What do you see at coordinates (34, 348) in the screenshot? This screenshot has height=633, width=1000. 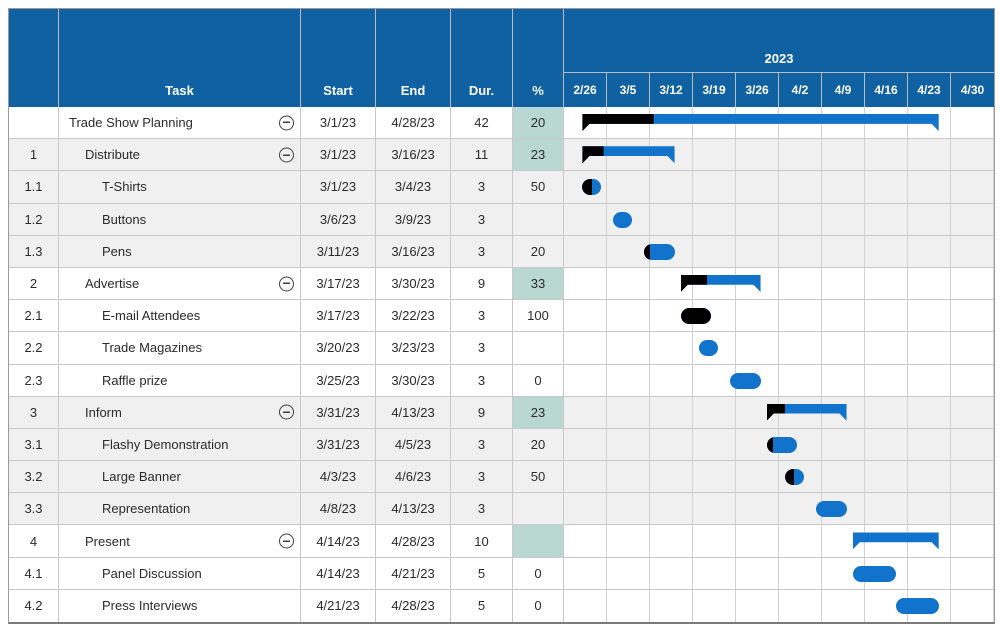 I see `cell-task-id: 2.2` at bounding box center [34, 348].